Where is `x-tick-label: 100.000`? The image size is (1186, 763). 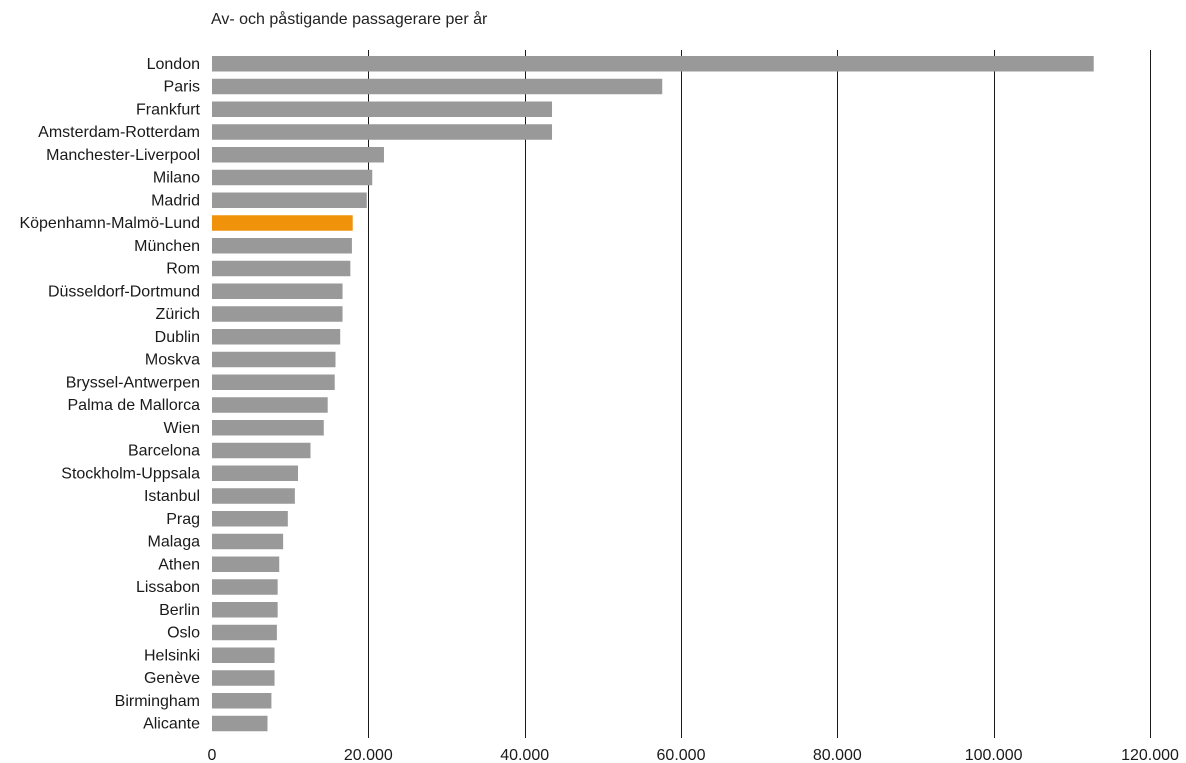
x-tick-label: 100.000 is located at coordinates (994, 755).